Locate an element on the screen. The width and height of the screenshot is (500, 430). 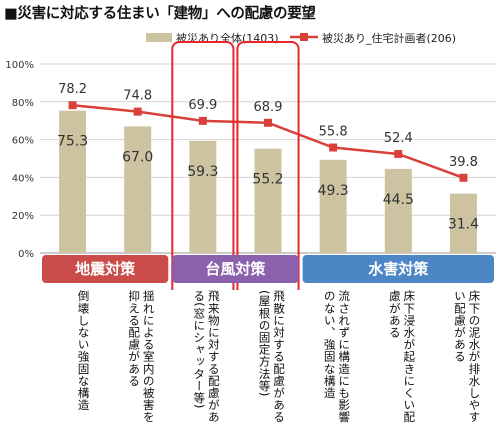
line-value-label: 68.9 is located at coordinates (268, 107).